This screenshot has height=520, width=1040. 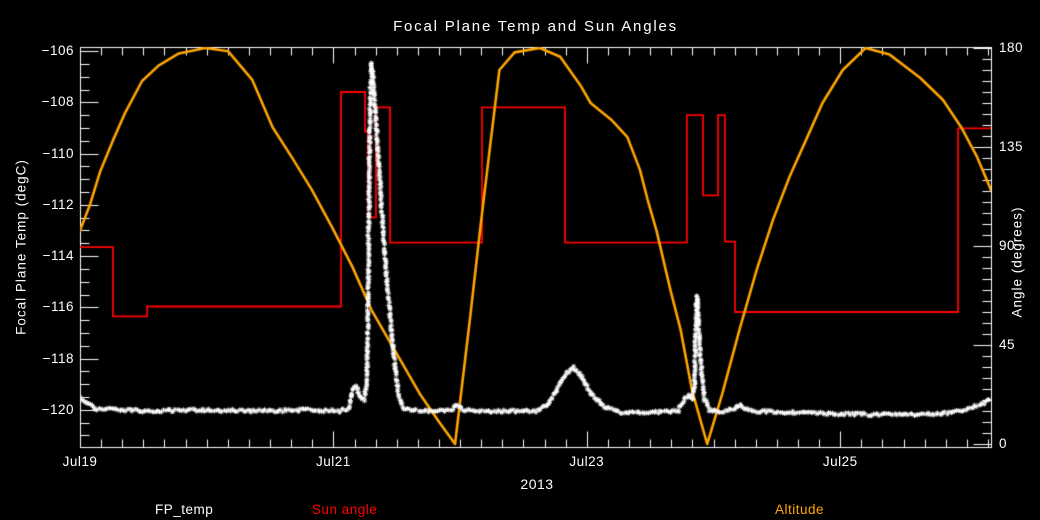 I want to click on tick-label: −114, so click(x=58, y=256).